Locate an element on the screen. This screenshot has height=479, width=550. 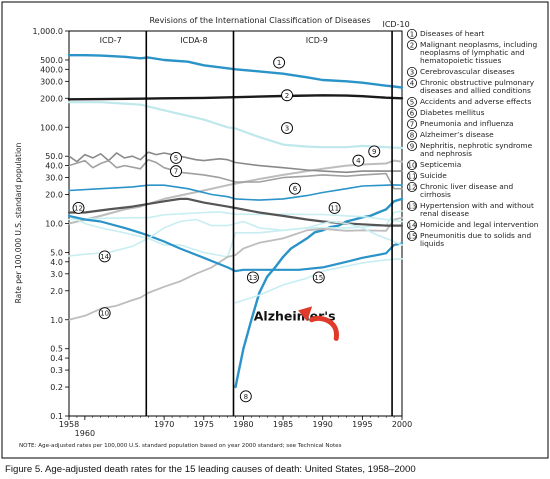
series-marker-label: 15 is located at coordinates (318, 278).